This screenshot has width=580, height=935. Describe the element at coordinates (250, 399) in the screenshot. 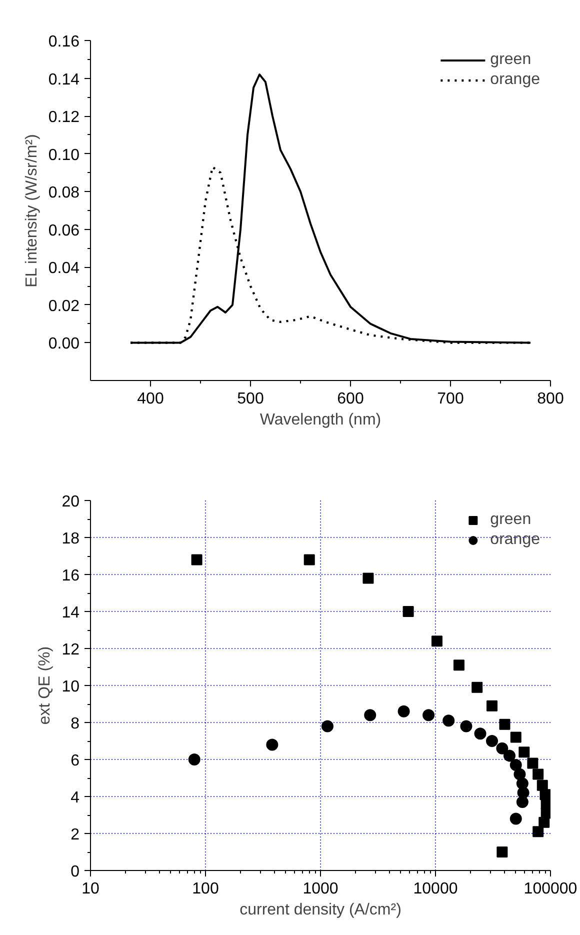

I see `x-tick-label: 500` at that location.